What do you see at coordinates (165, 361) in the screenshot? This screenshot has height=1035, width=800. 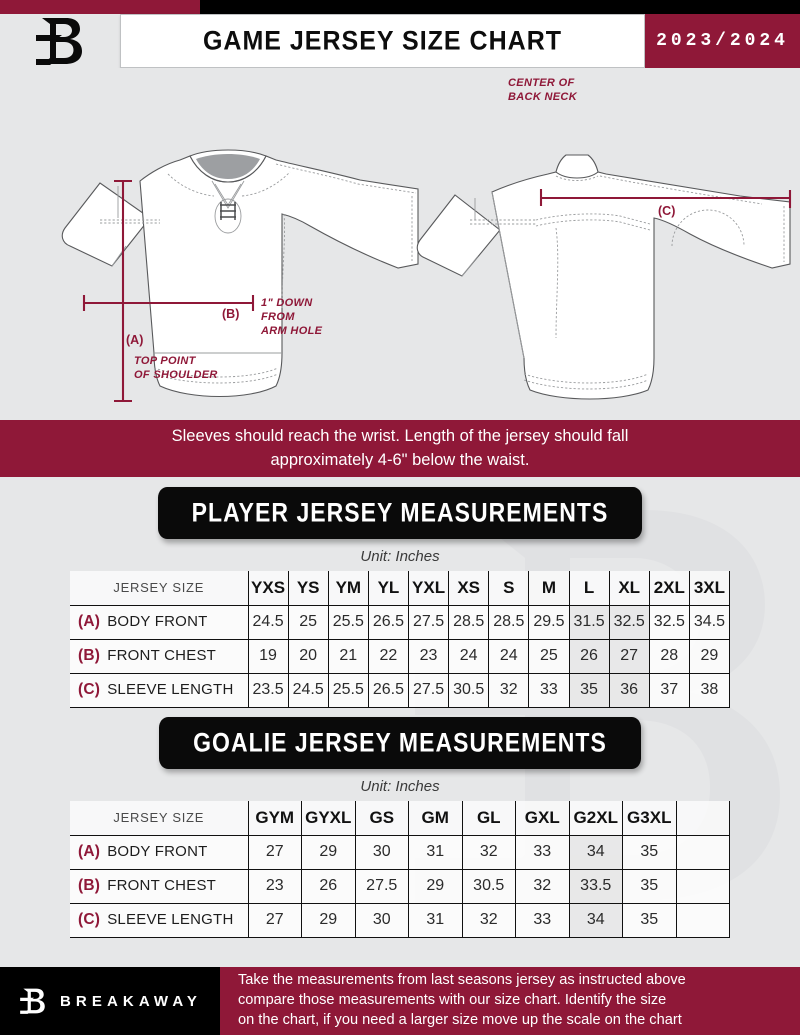 I see `label-a-line1: TOP POINT` at bounding box center [165, 361].